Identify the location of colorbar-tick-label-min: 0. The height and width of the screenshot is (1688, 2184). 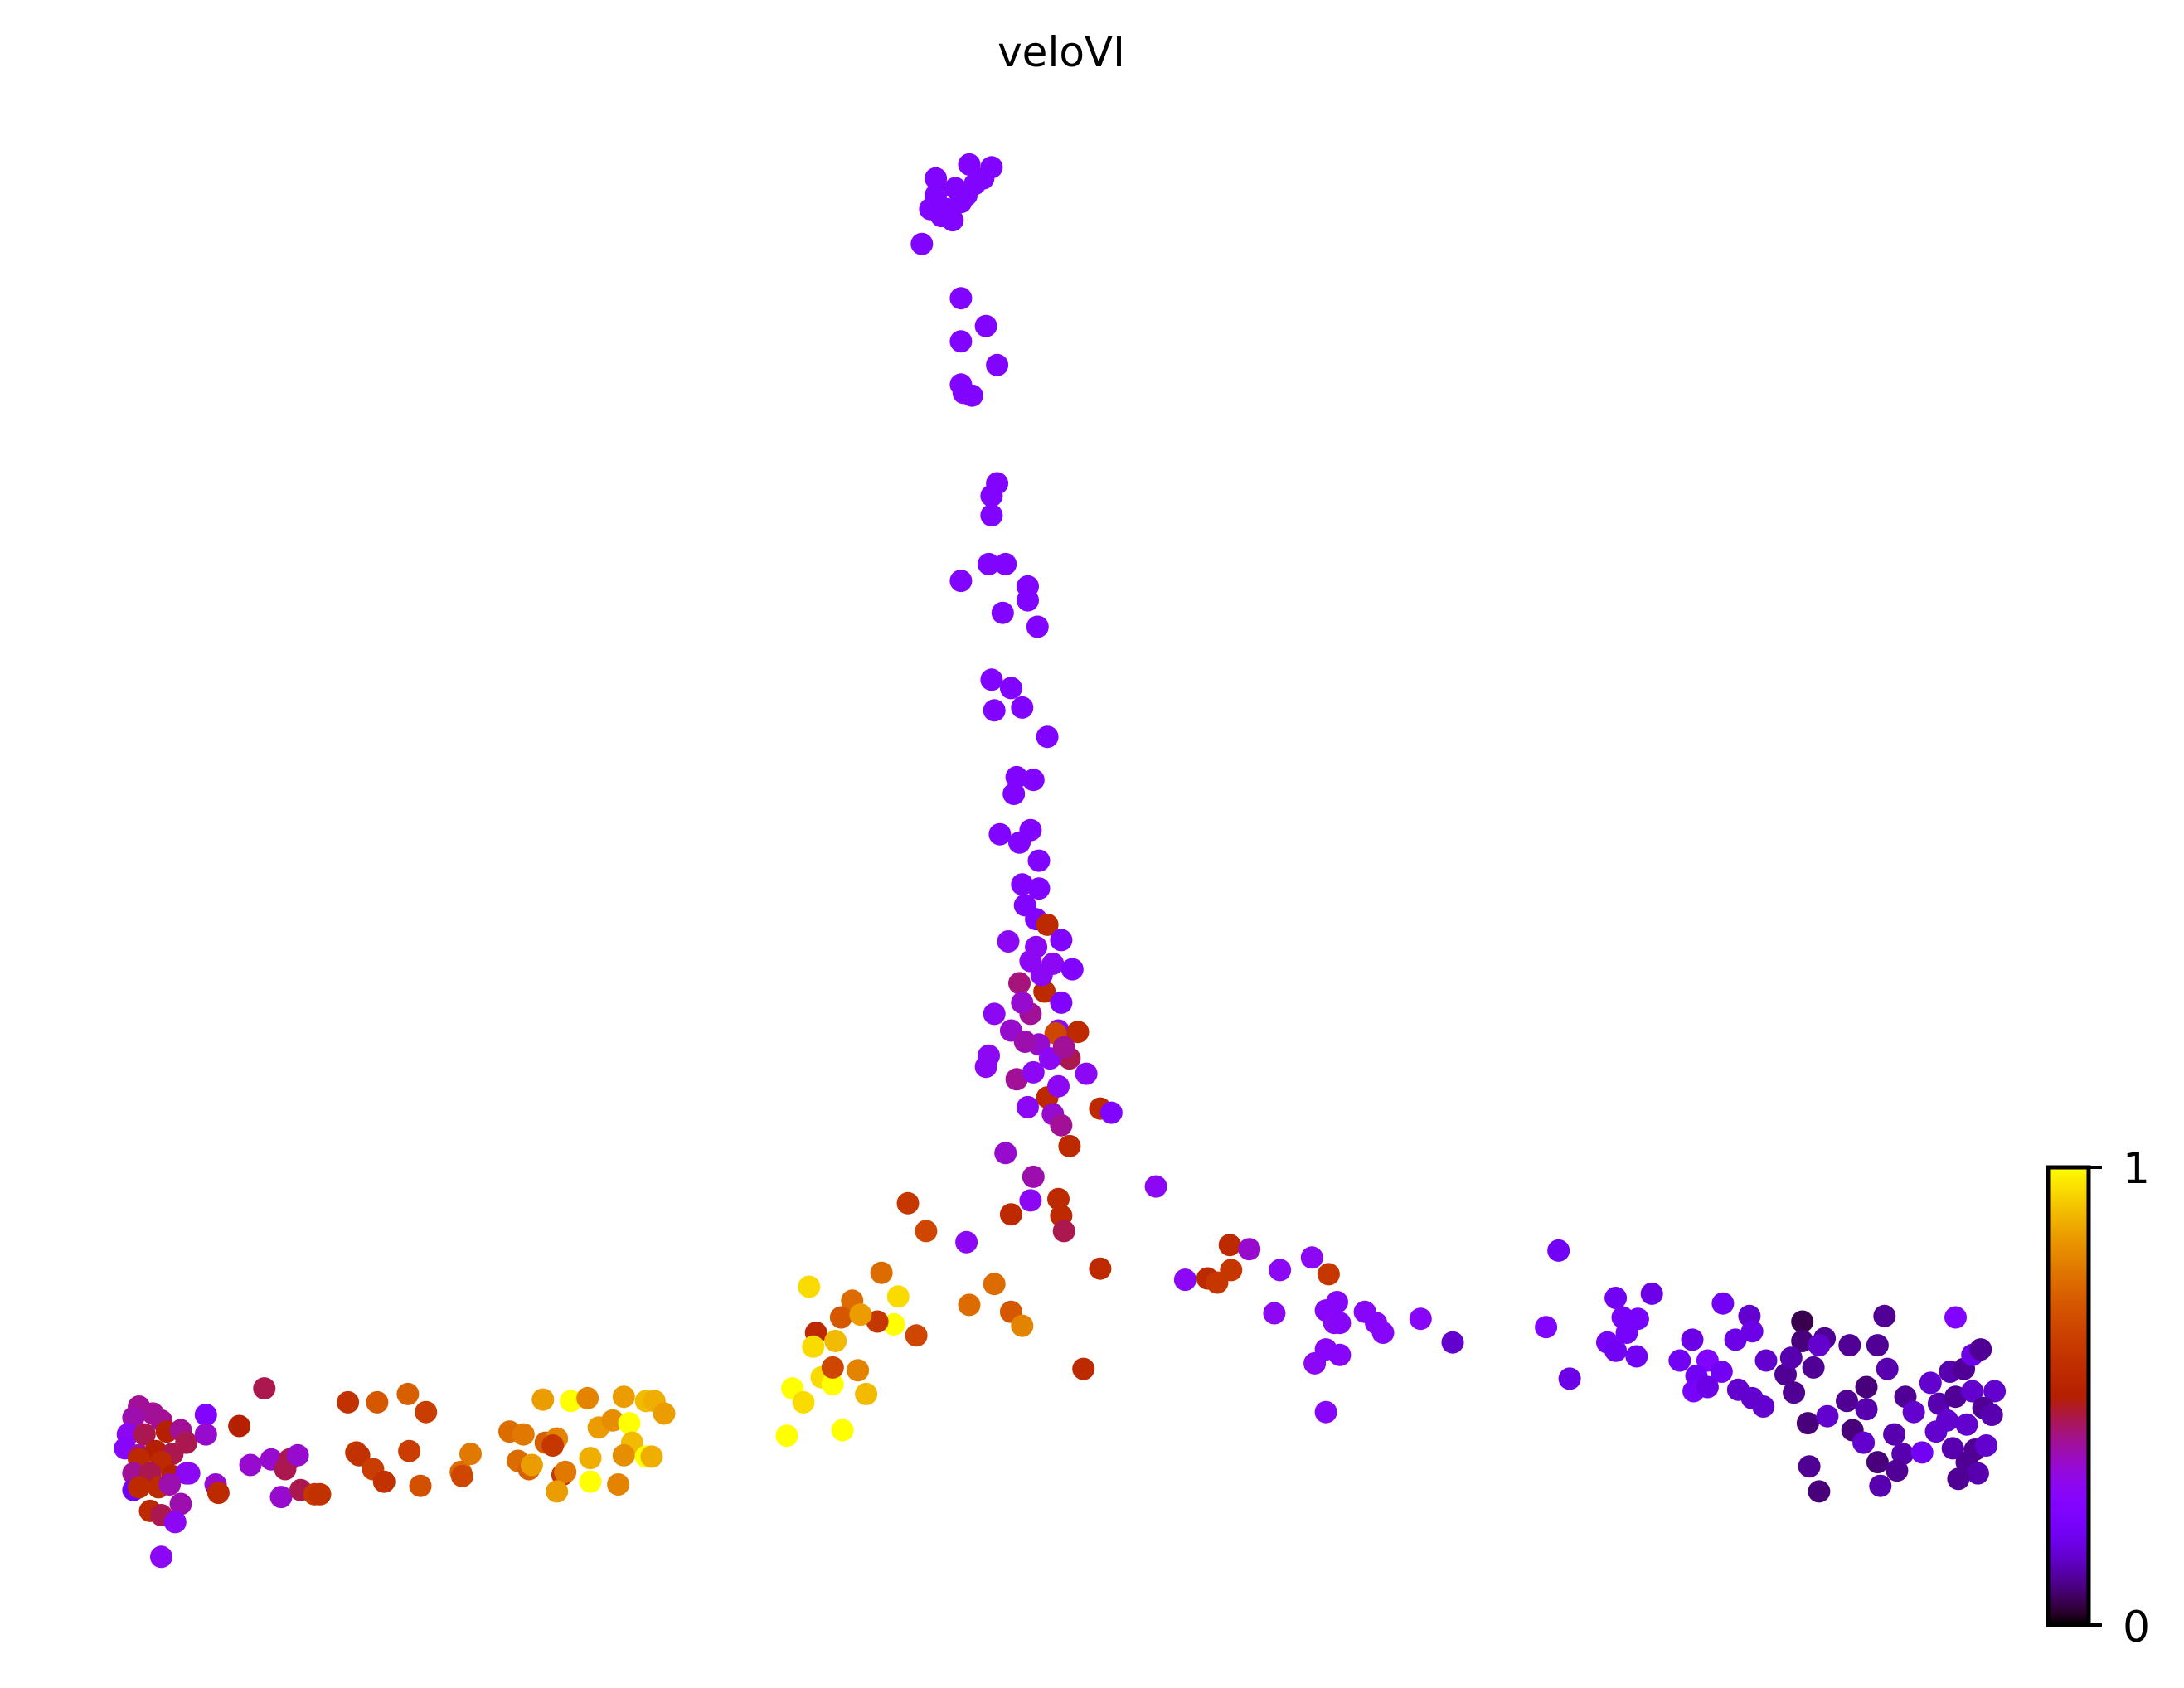
(2136, 1628).